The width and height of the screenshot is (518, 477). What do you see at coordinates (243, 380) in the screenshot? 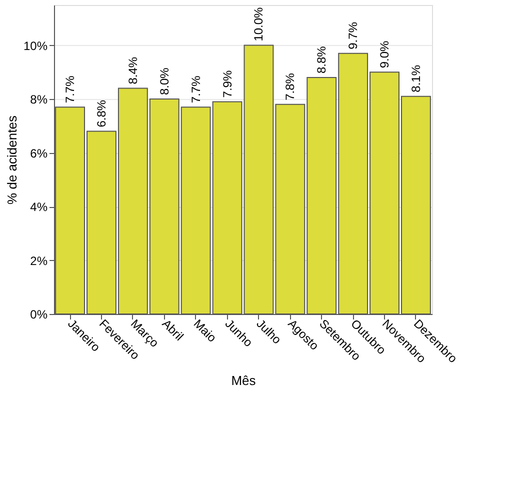
I see `x-axis-title: Mês` at bounding box center [243, 380].